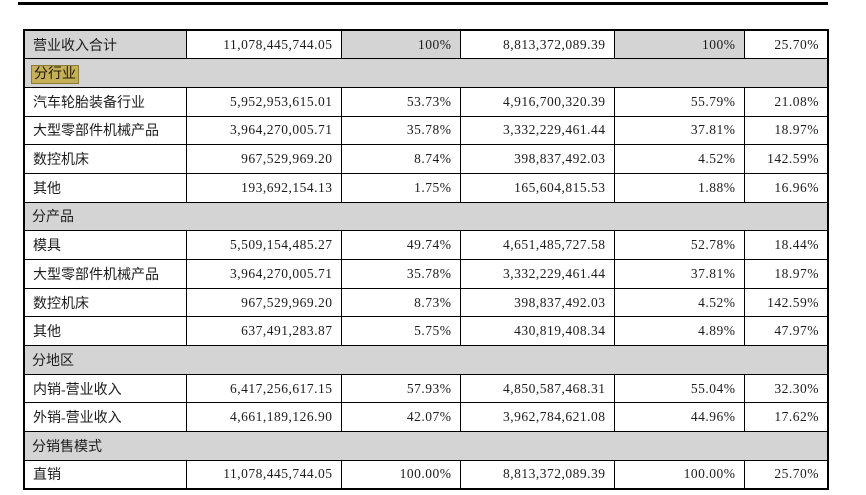 The width and height of the screenshot is (866, 495). I want to click on yoy-change-cell: 18.44%, so click(786, 245).